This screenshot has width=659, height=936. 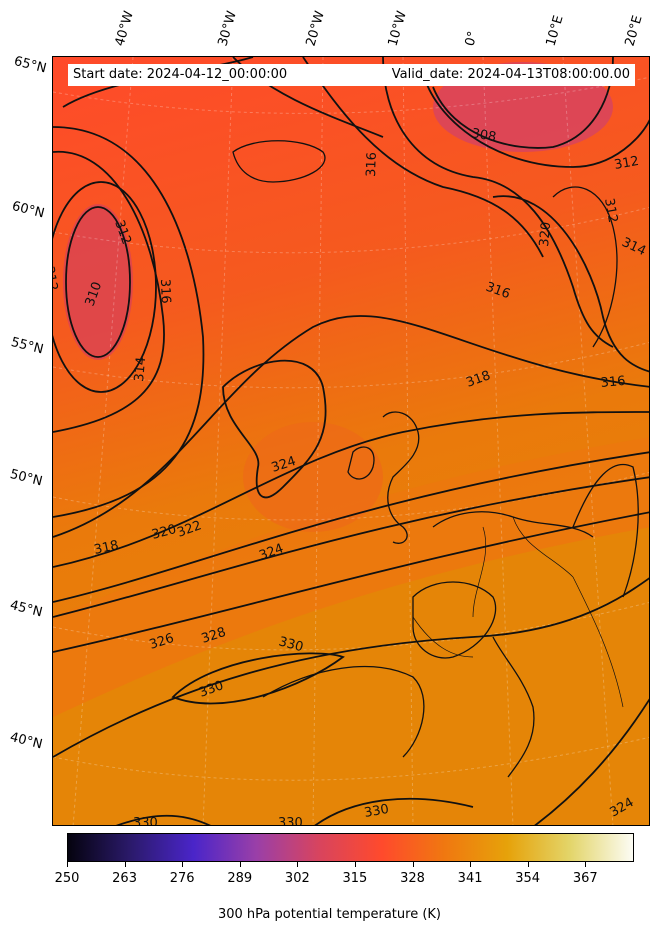 I want to click on contour-label: 318, so click(x=106, y=548).